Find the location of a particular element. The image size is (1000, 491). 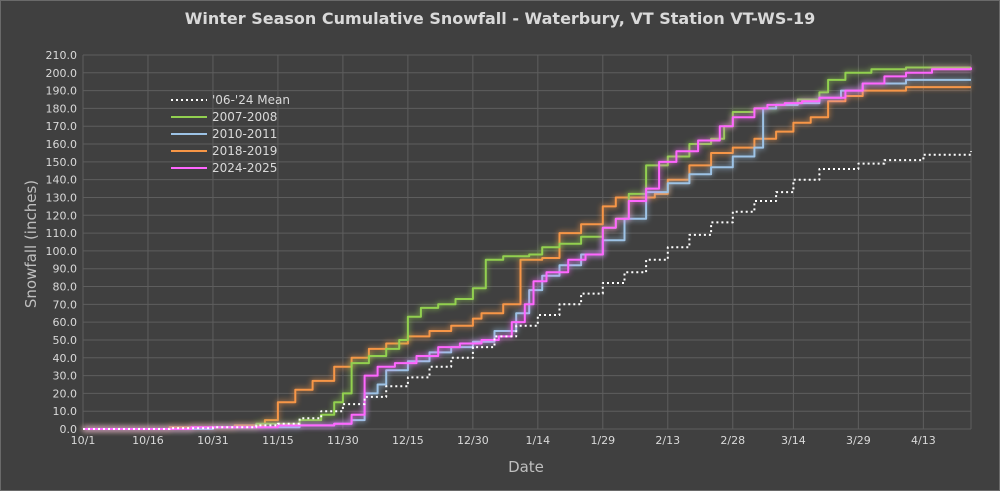

x-tick-label: 3/29 is located at coordinates (858, 440).